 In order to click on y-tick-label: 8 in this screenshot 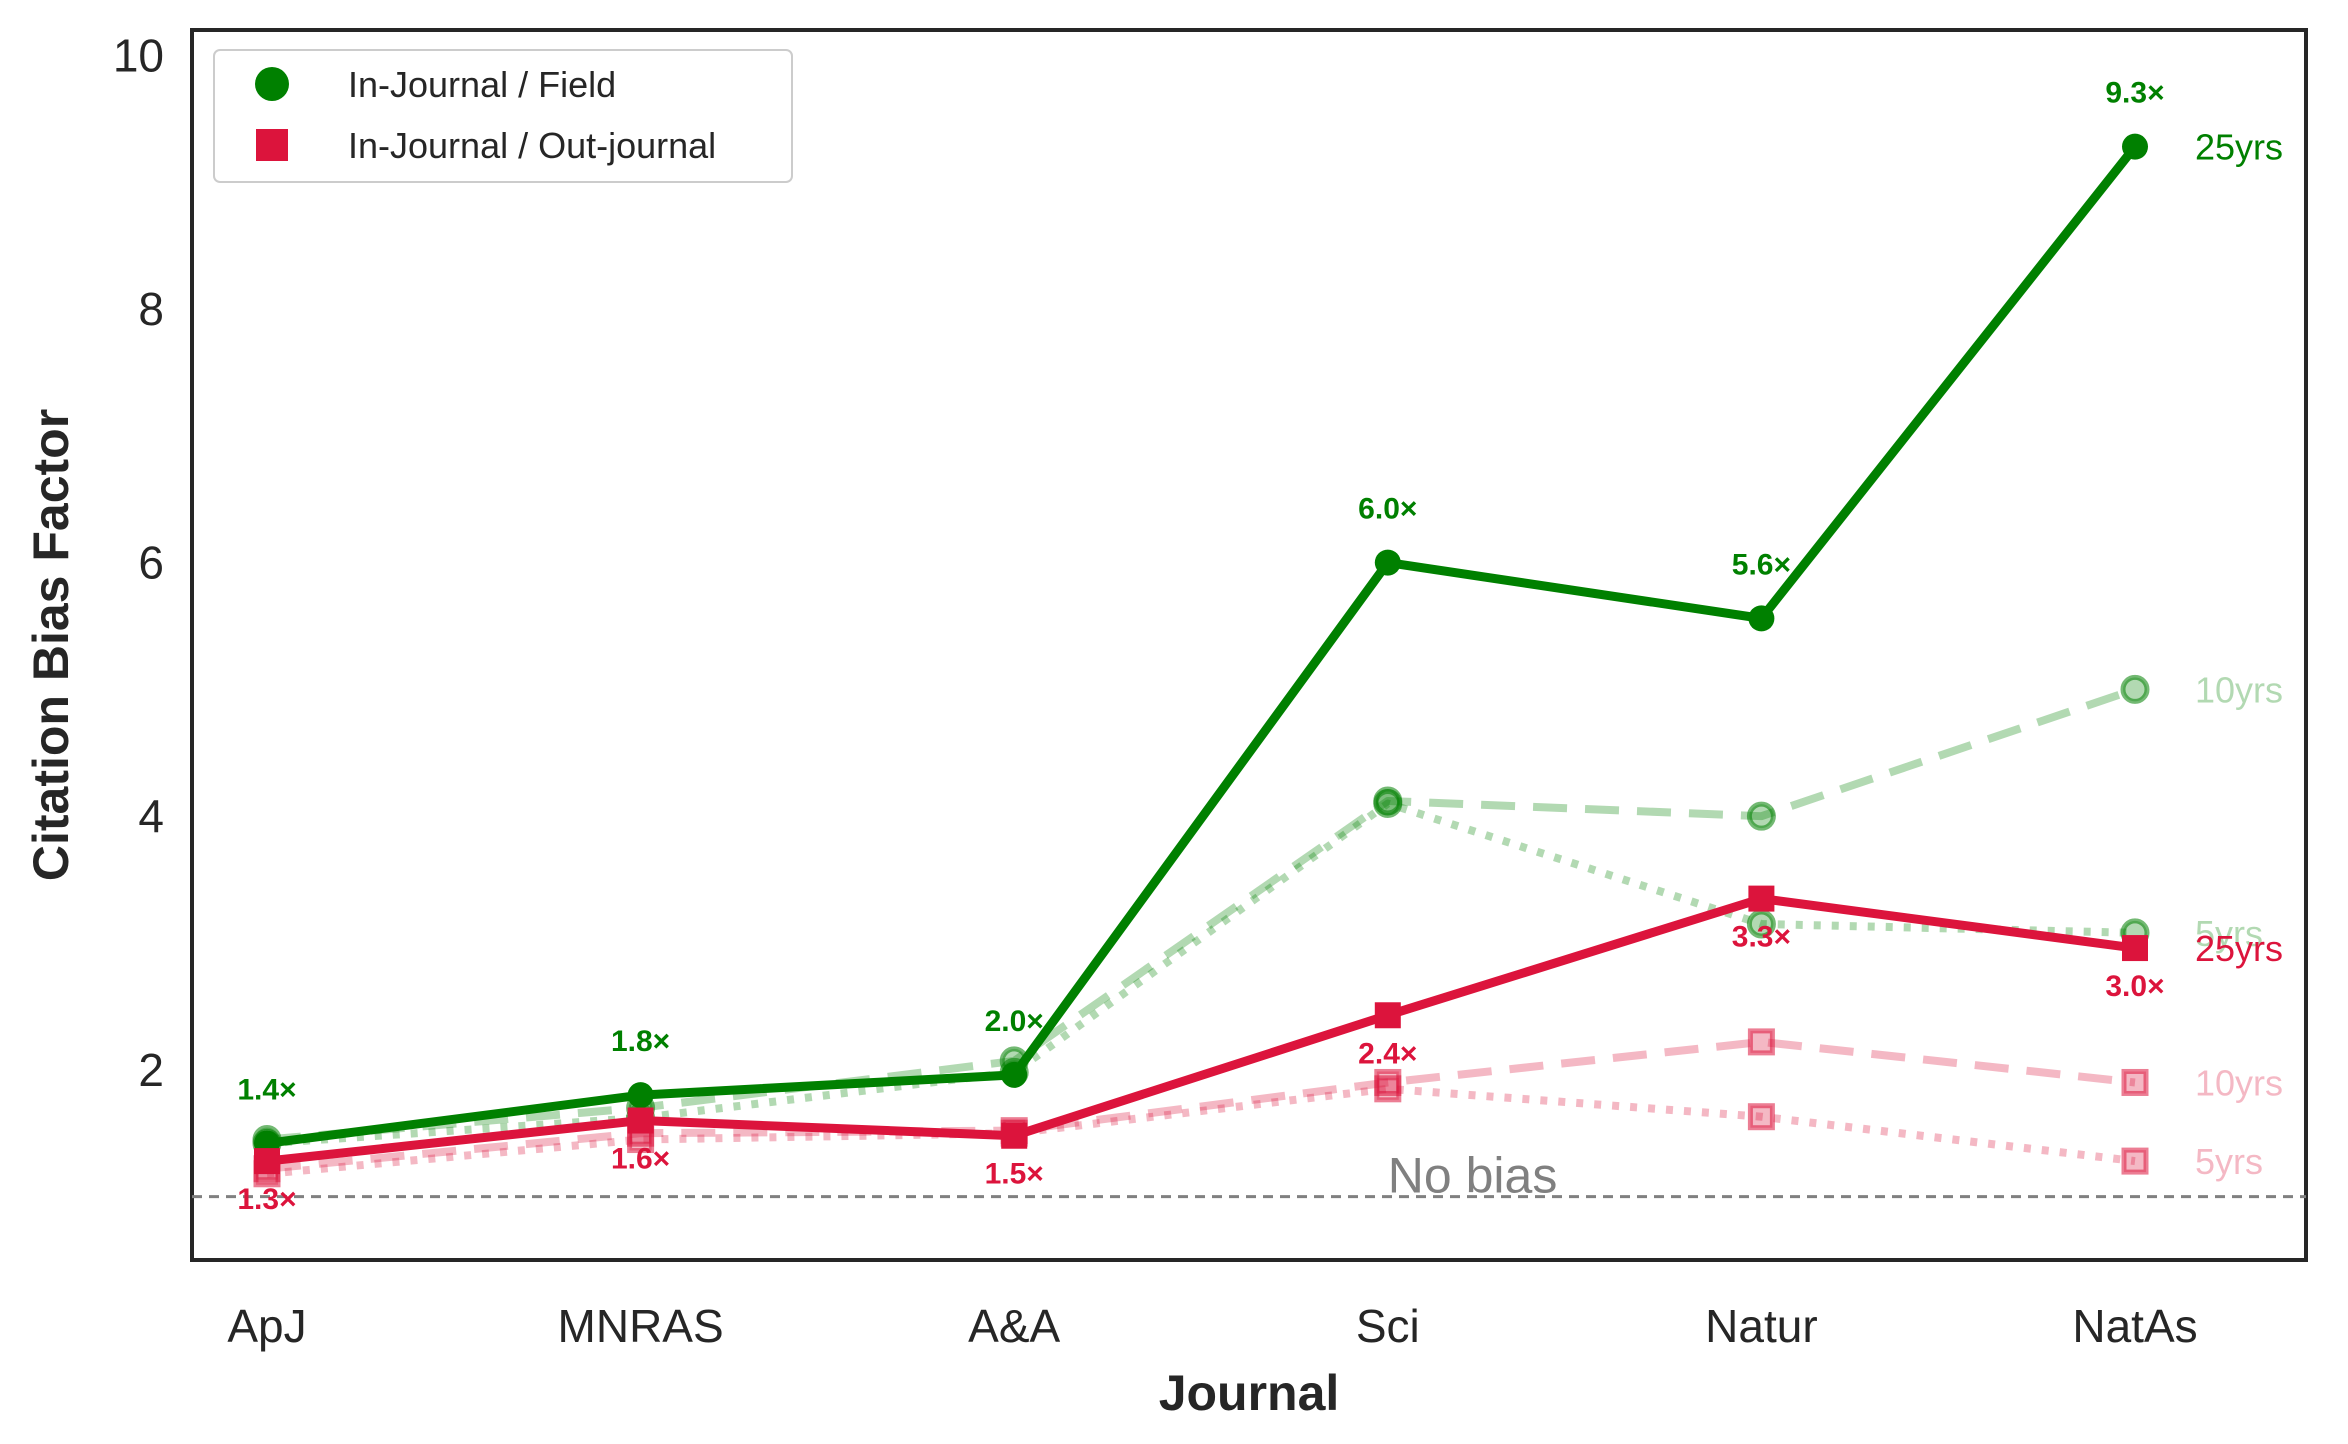, I will do `click(151, 309)`.